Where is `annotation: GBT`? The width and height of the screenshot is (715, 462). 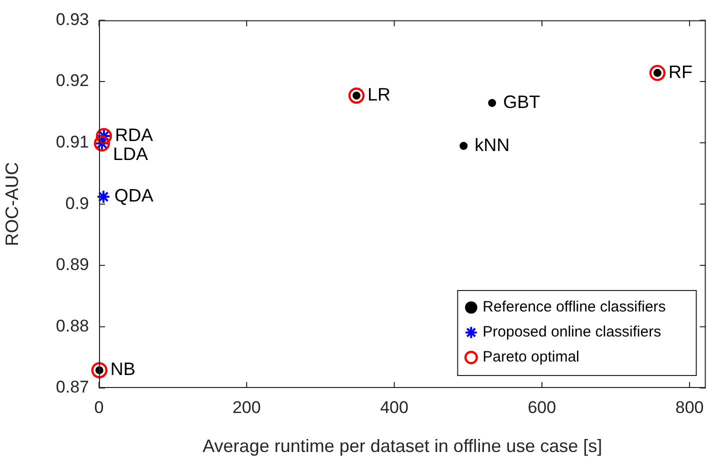 annotation: GBT is located at coordinates (521, 102).